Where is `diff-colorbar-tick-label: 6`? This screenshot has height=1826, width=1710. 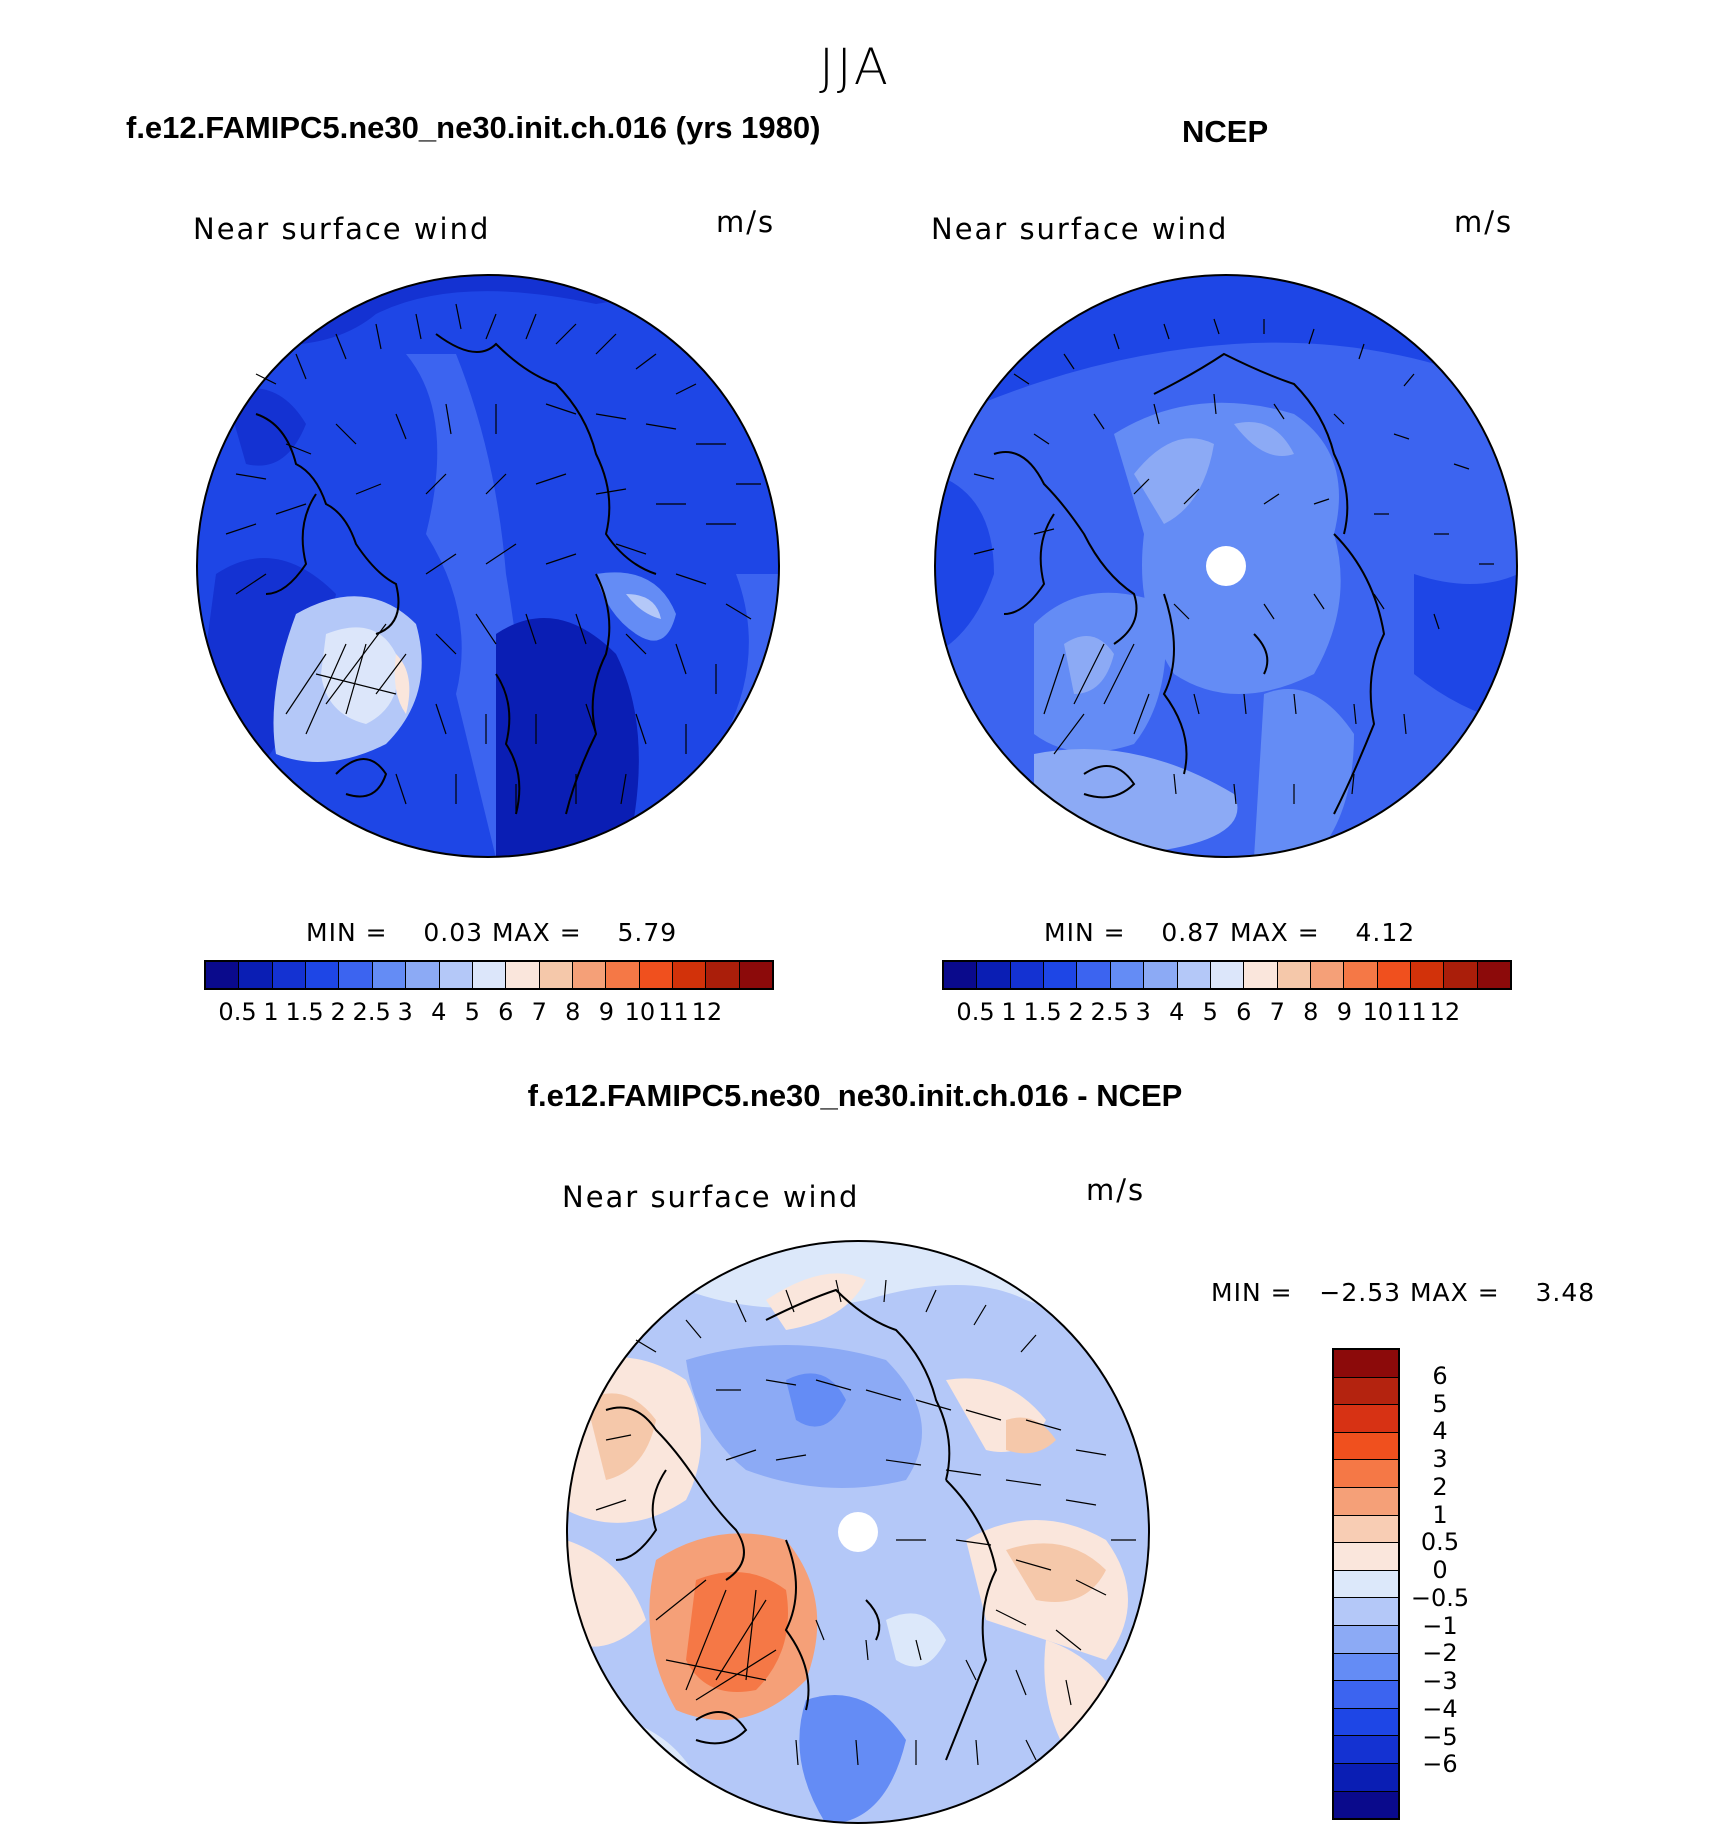 diff-colorbar-tick-label: 6 is located at coordinates (1440, 1375).